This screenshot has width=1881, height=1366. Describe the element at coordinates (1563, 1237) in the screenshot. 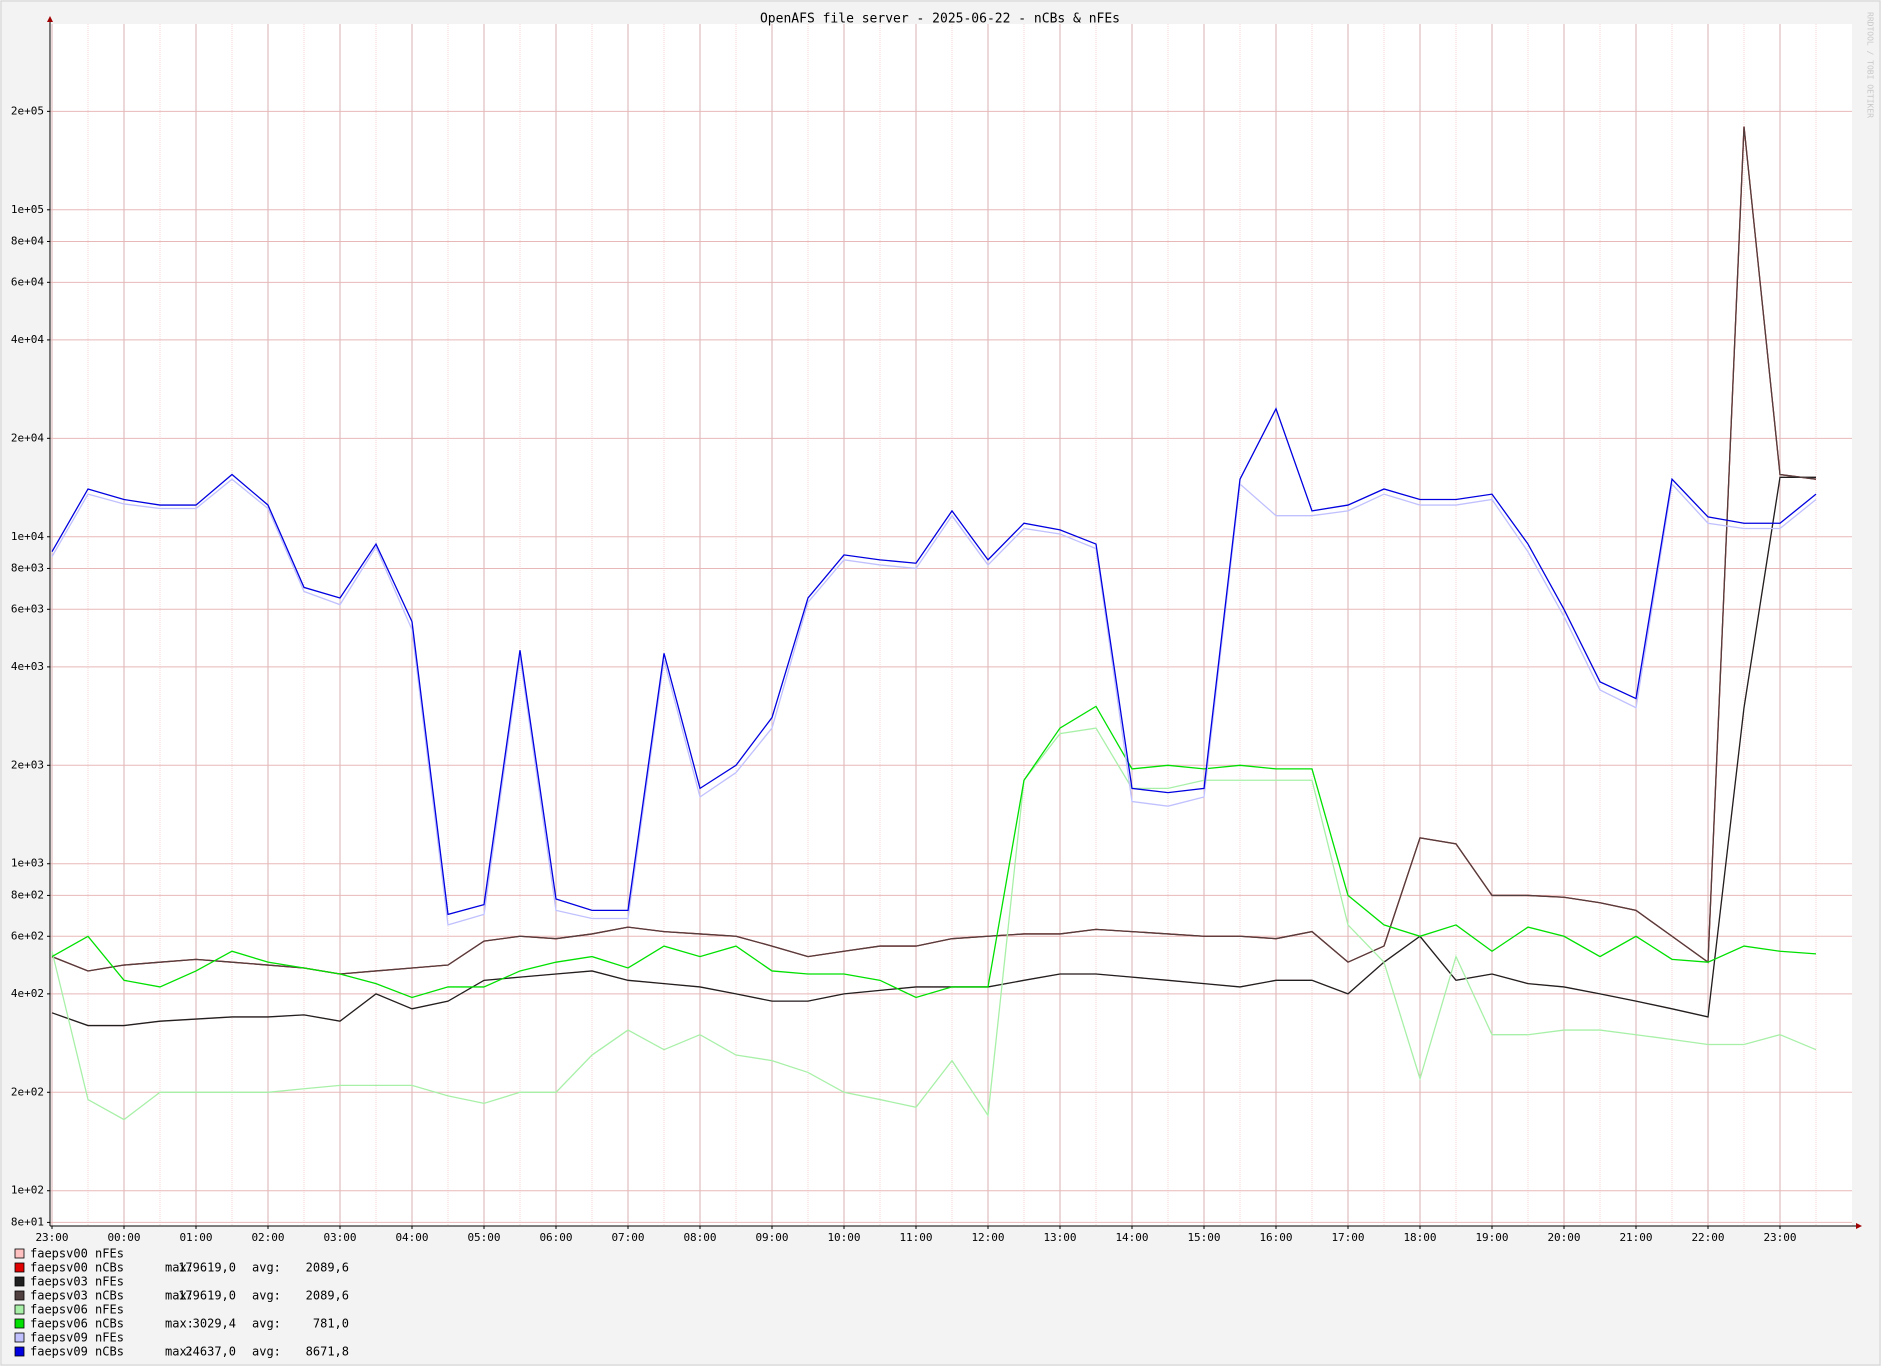

I see `x-tick-label: 20:00` at that location.